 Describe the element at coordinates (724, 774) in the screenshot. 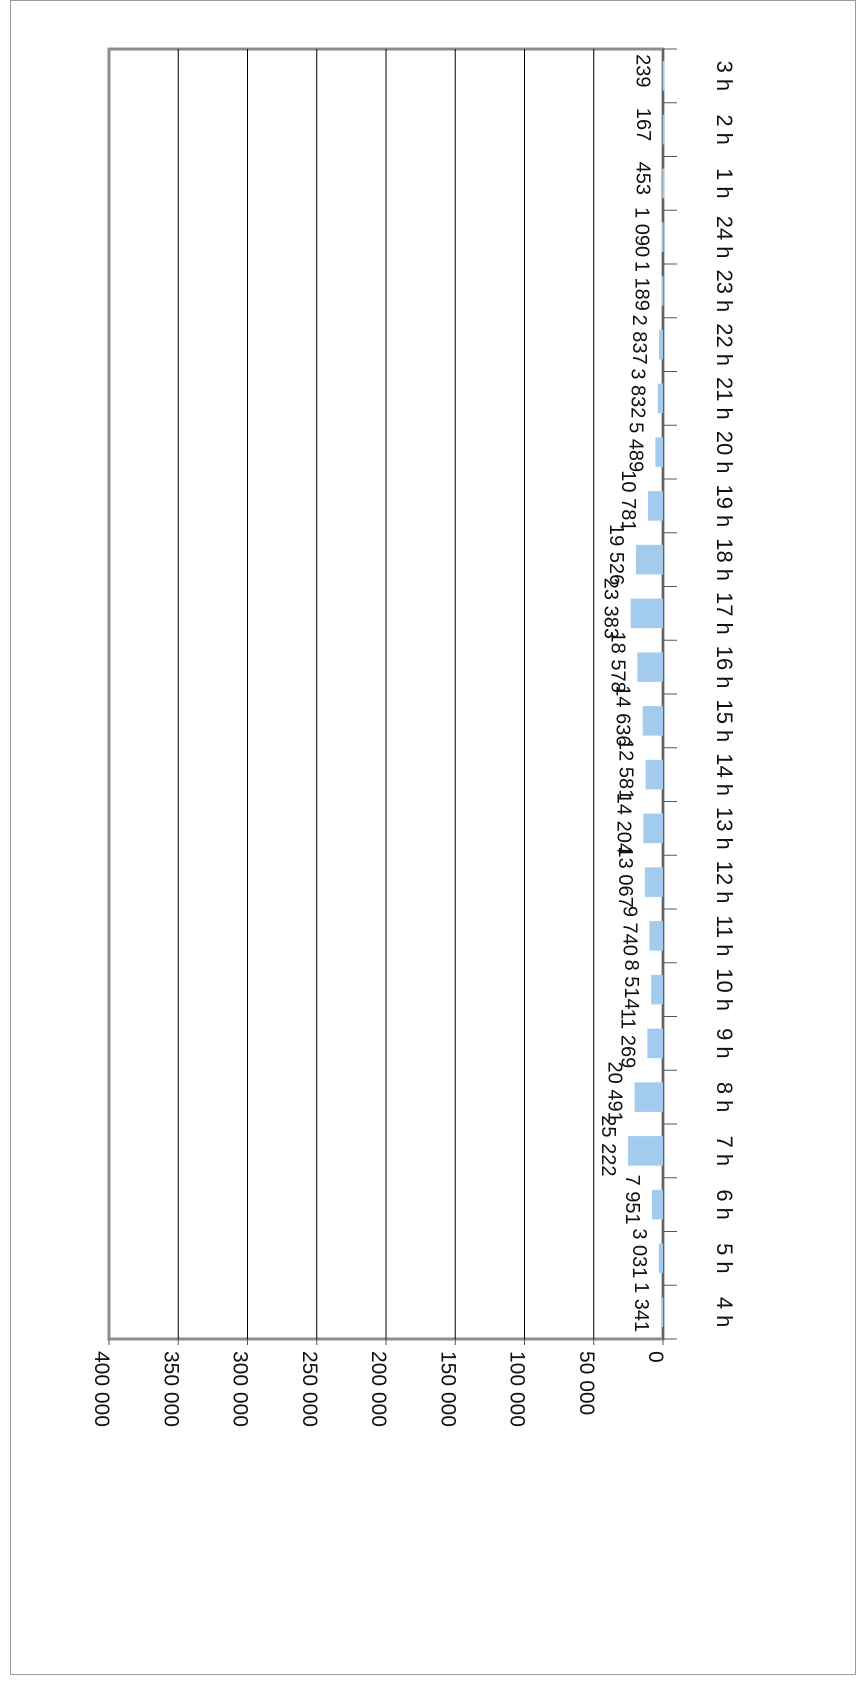

I see `category-label: 14 h` at that location.